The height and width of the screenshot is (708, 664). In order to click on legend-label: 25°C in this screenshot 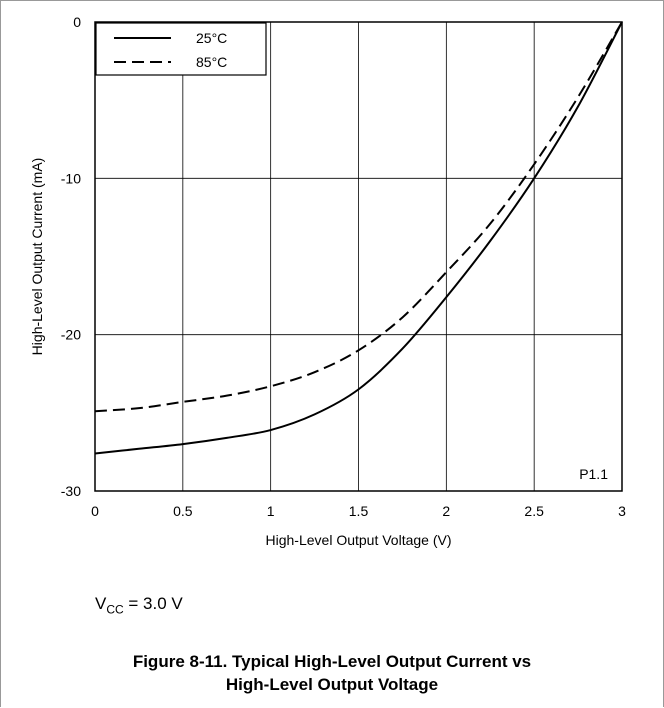, I will do `click(211, 38)`.